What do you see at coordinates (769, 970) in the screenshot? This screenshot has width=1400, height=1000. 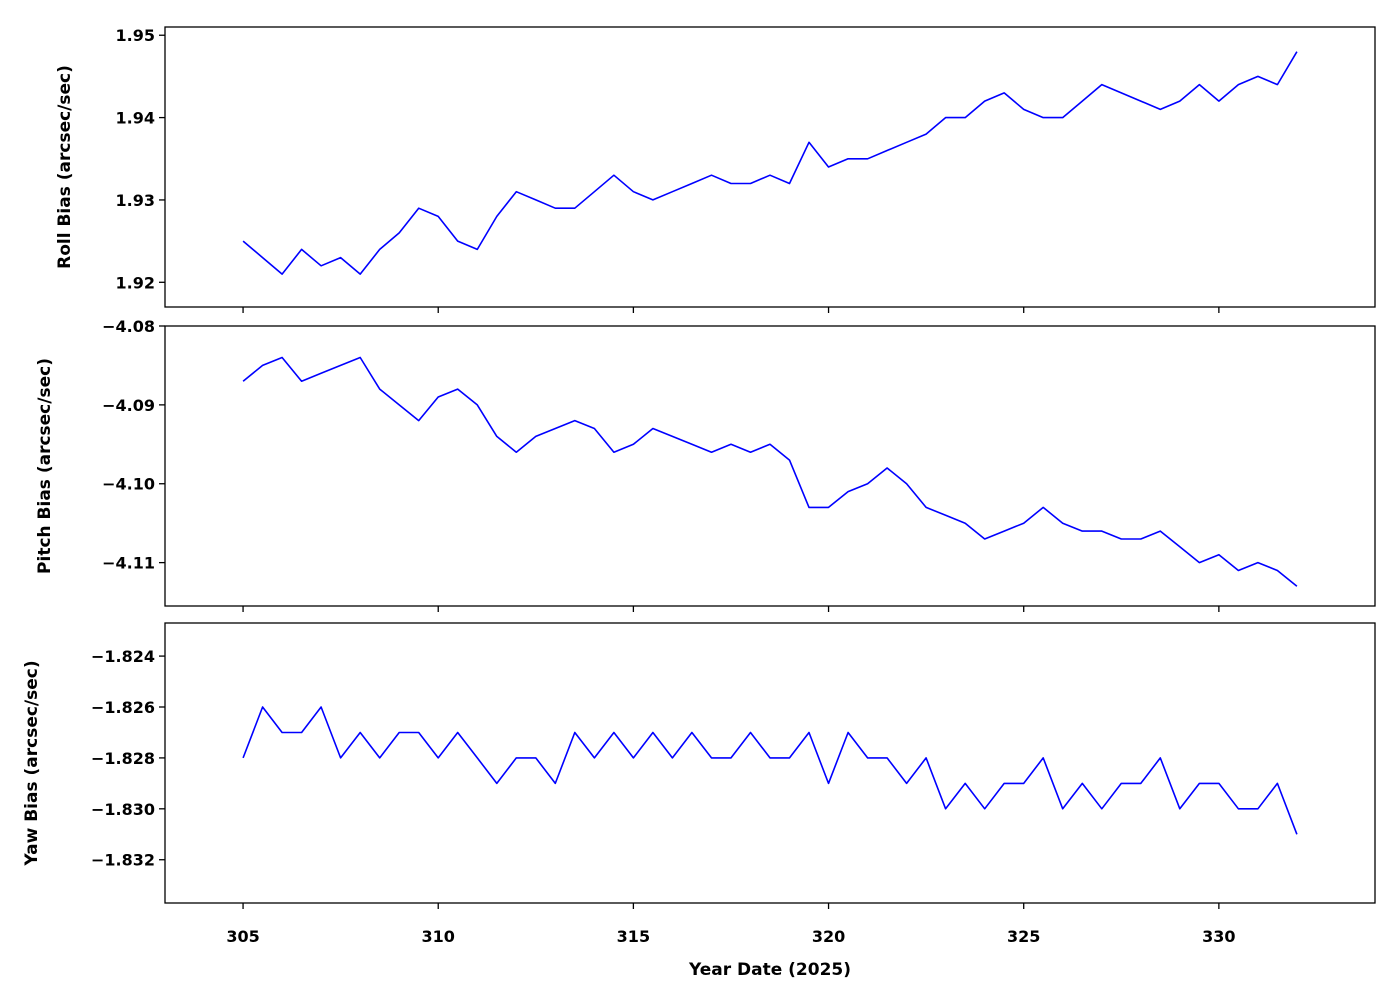 I see `x-axis-label: Year Date (2025)` at bounding box center [769, 970].